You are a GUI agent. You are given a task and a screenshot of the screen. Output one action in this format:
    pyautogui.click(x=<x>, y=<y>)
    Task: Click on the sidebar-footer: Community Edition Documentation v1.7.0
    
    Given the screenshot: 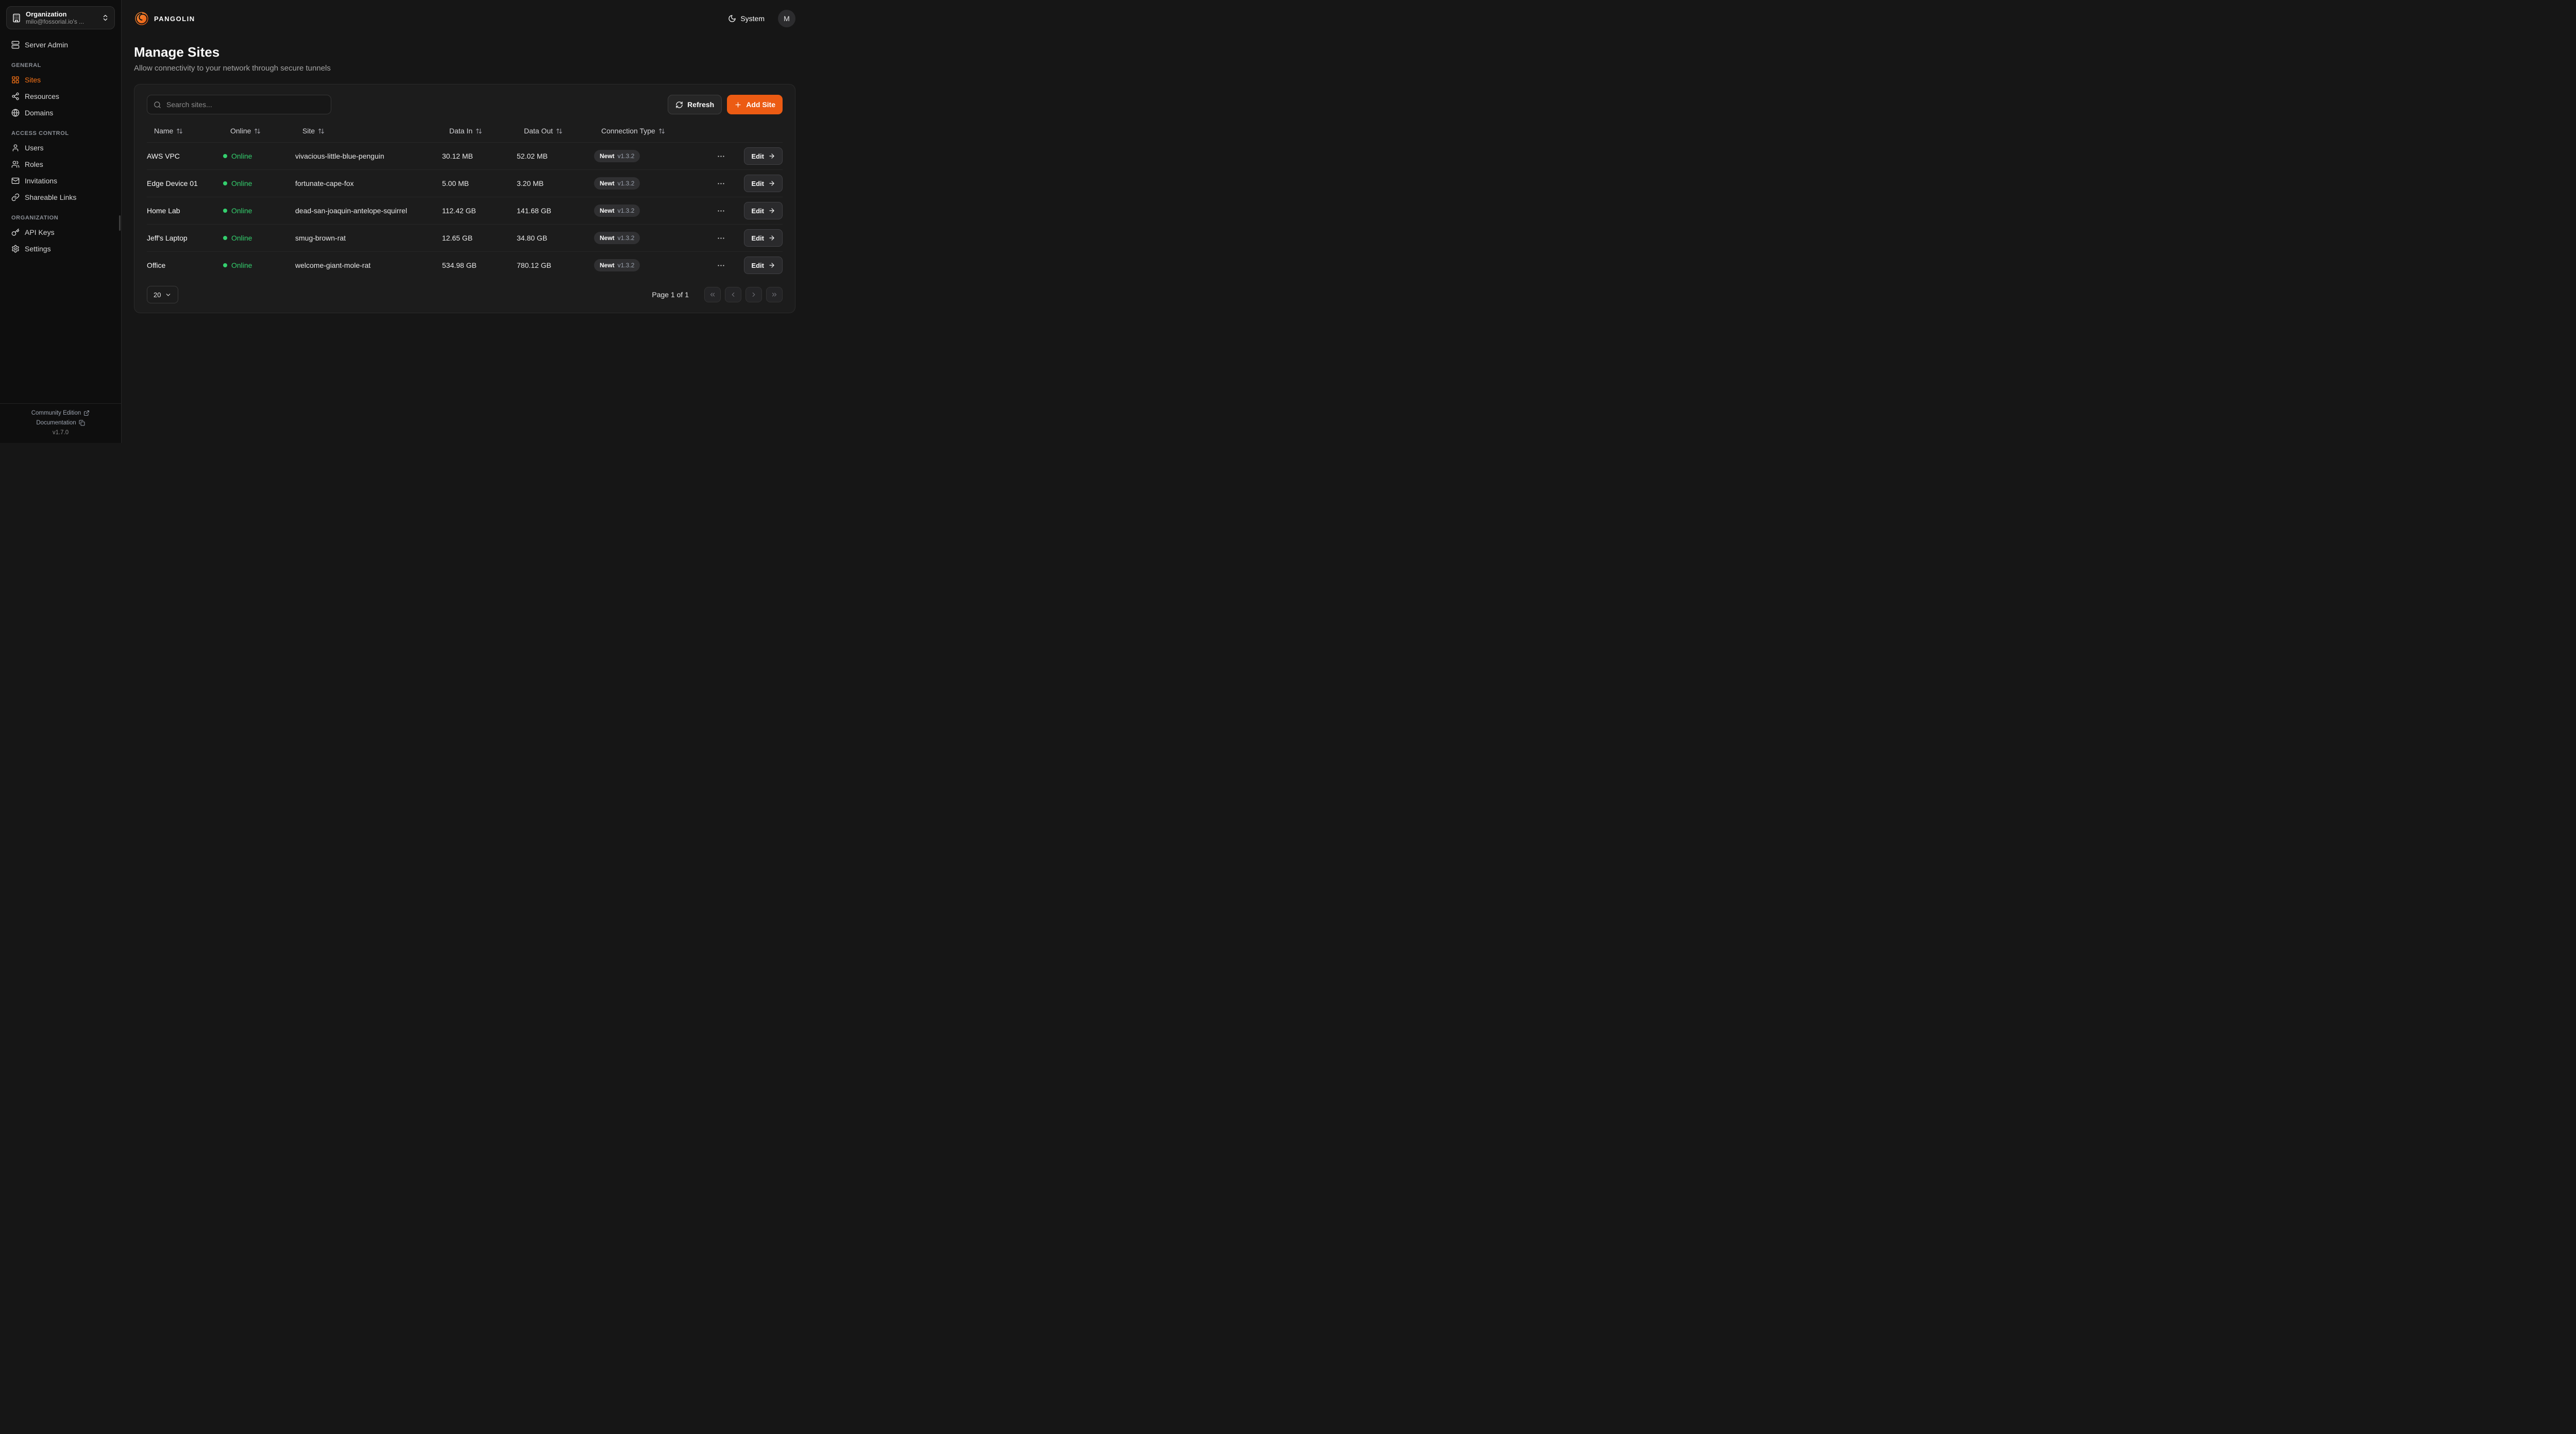 What is the action you would take?
    pyautogui.click(x=60, y=423)
    